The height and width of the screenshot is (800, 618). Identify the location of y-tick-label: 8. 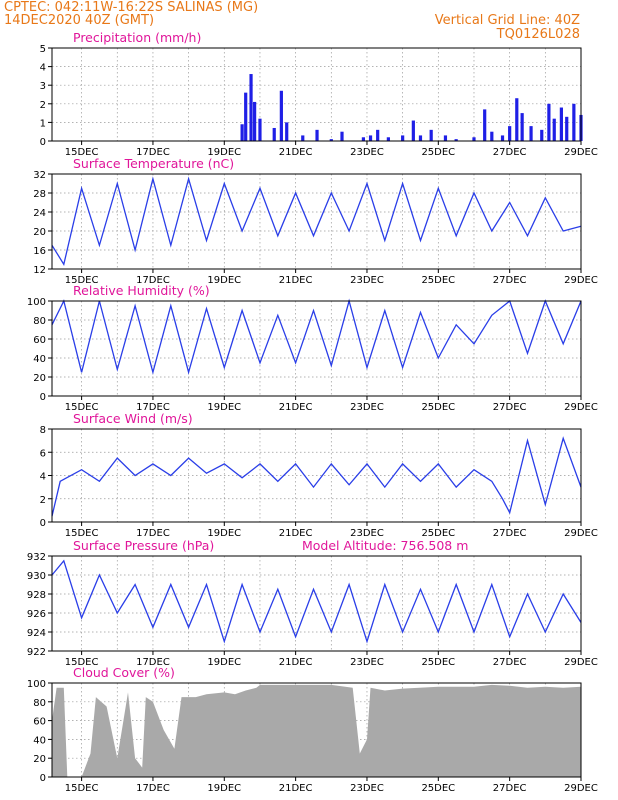
(43, 430).